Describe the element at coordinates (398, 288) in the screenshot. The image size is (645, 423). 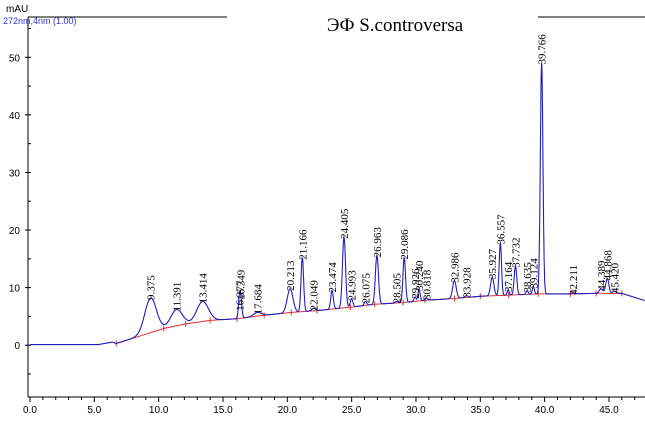
I see `peak-label: 28.505` at that location.